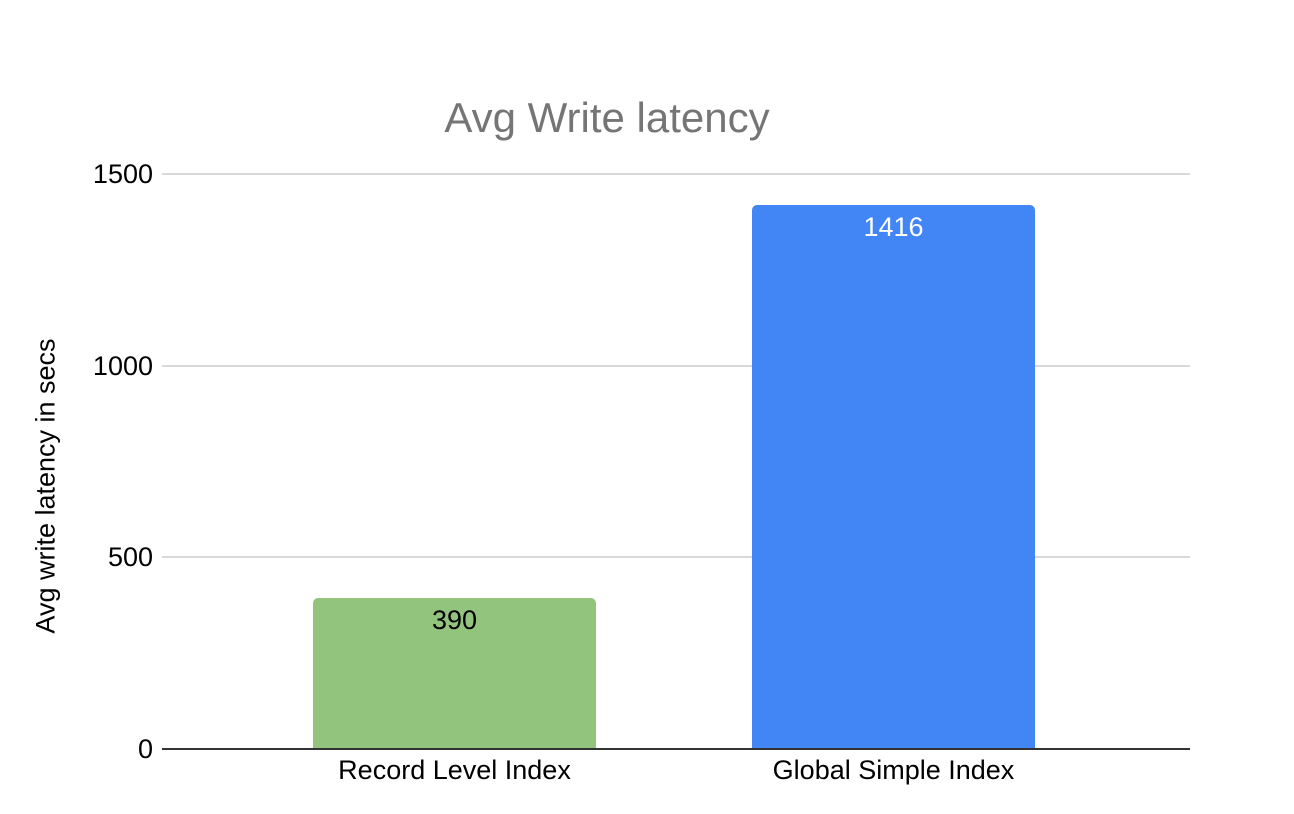 Image resolution: width=1294 pixels, height=814 pixels. What do you see at coordinates (130, 557) in the screenshot?
I see `y-tick-label-500: 500` at bounding box center [130, 557].